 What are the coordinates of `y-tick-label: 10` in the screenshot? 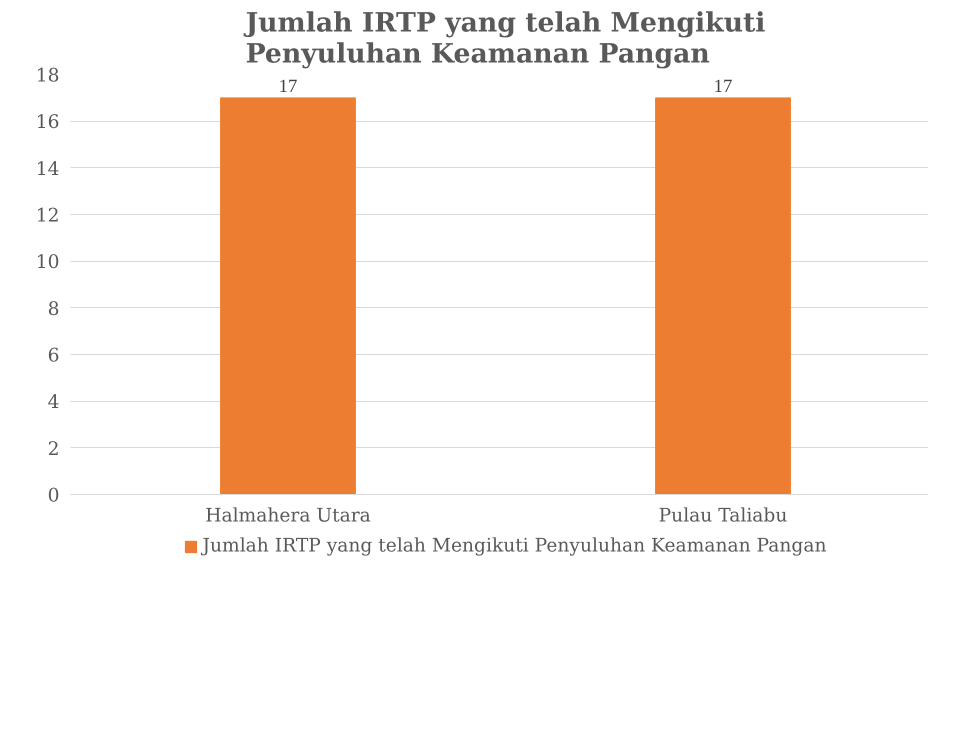 It's located at (48, 263).